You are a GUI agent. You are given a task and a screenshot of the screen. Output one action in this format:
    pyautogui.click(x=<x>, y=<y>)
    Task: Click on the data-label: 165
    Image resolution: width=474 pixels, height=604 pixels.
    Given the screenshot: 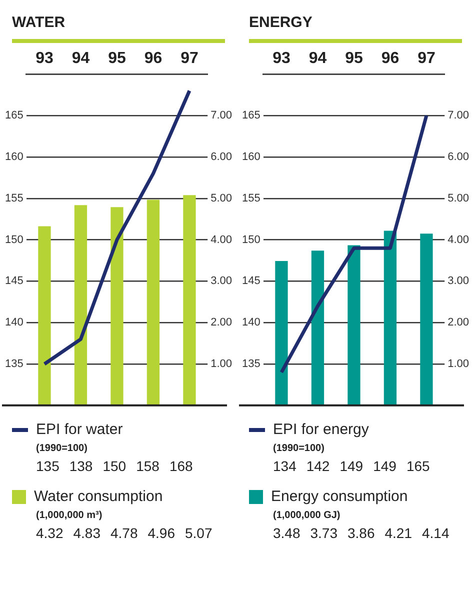 What is the action you would take?
    pyautogui.click(x=418, y=466)
    